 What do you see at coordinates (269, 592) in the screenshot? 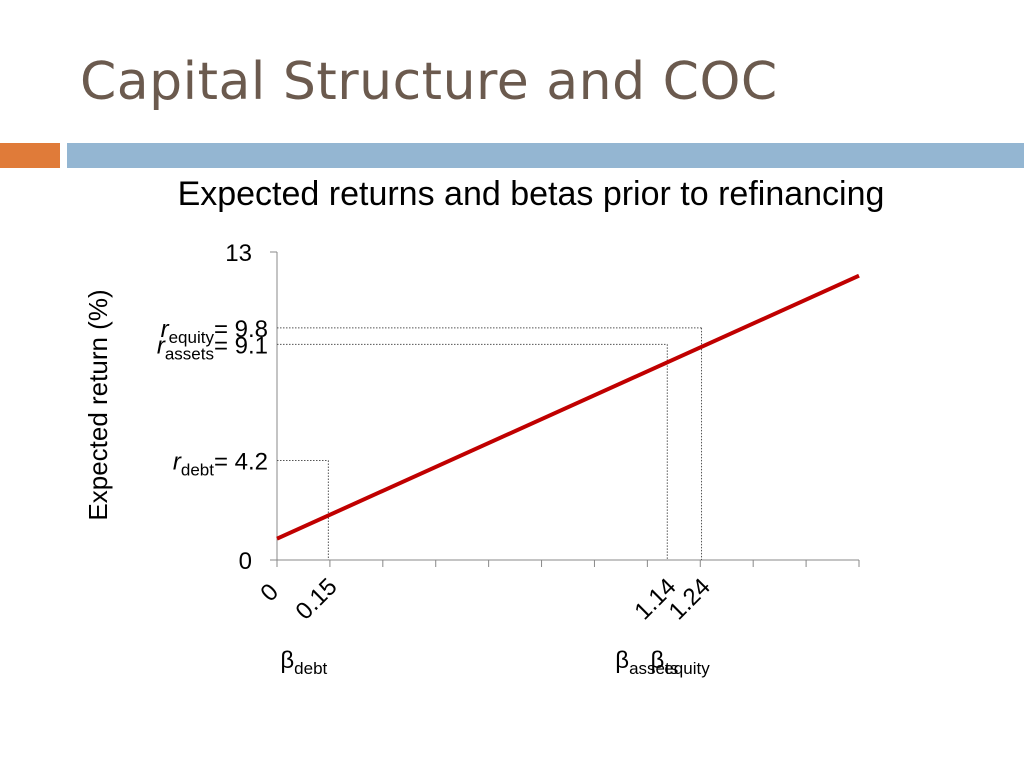
I see `x-tick-label: 0` at bounding box center [269, 592].